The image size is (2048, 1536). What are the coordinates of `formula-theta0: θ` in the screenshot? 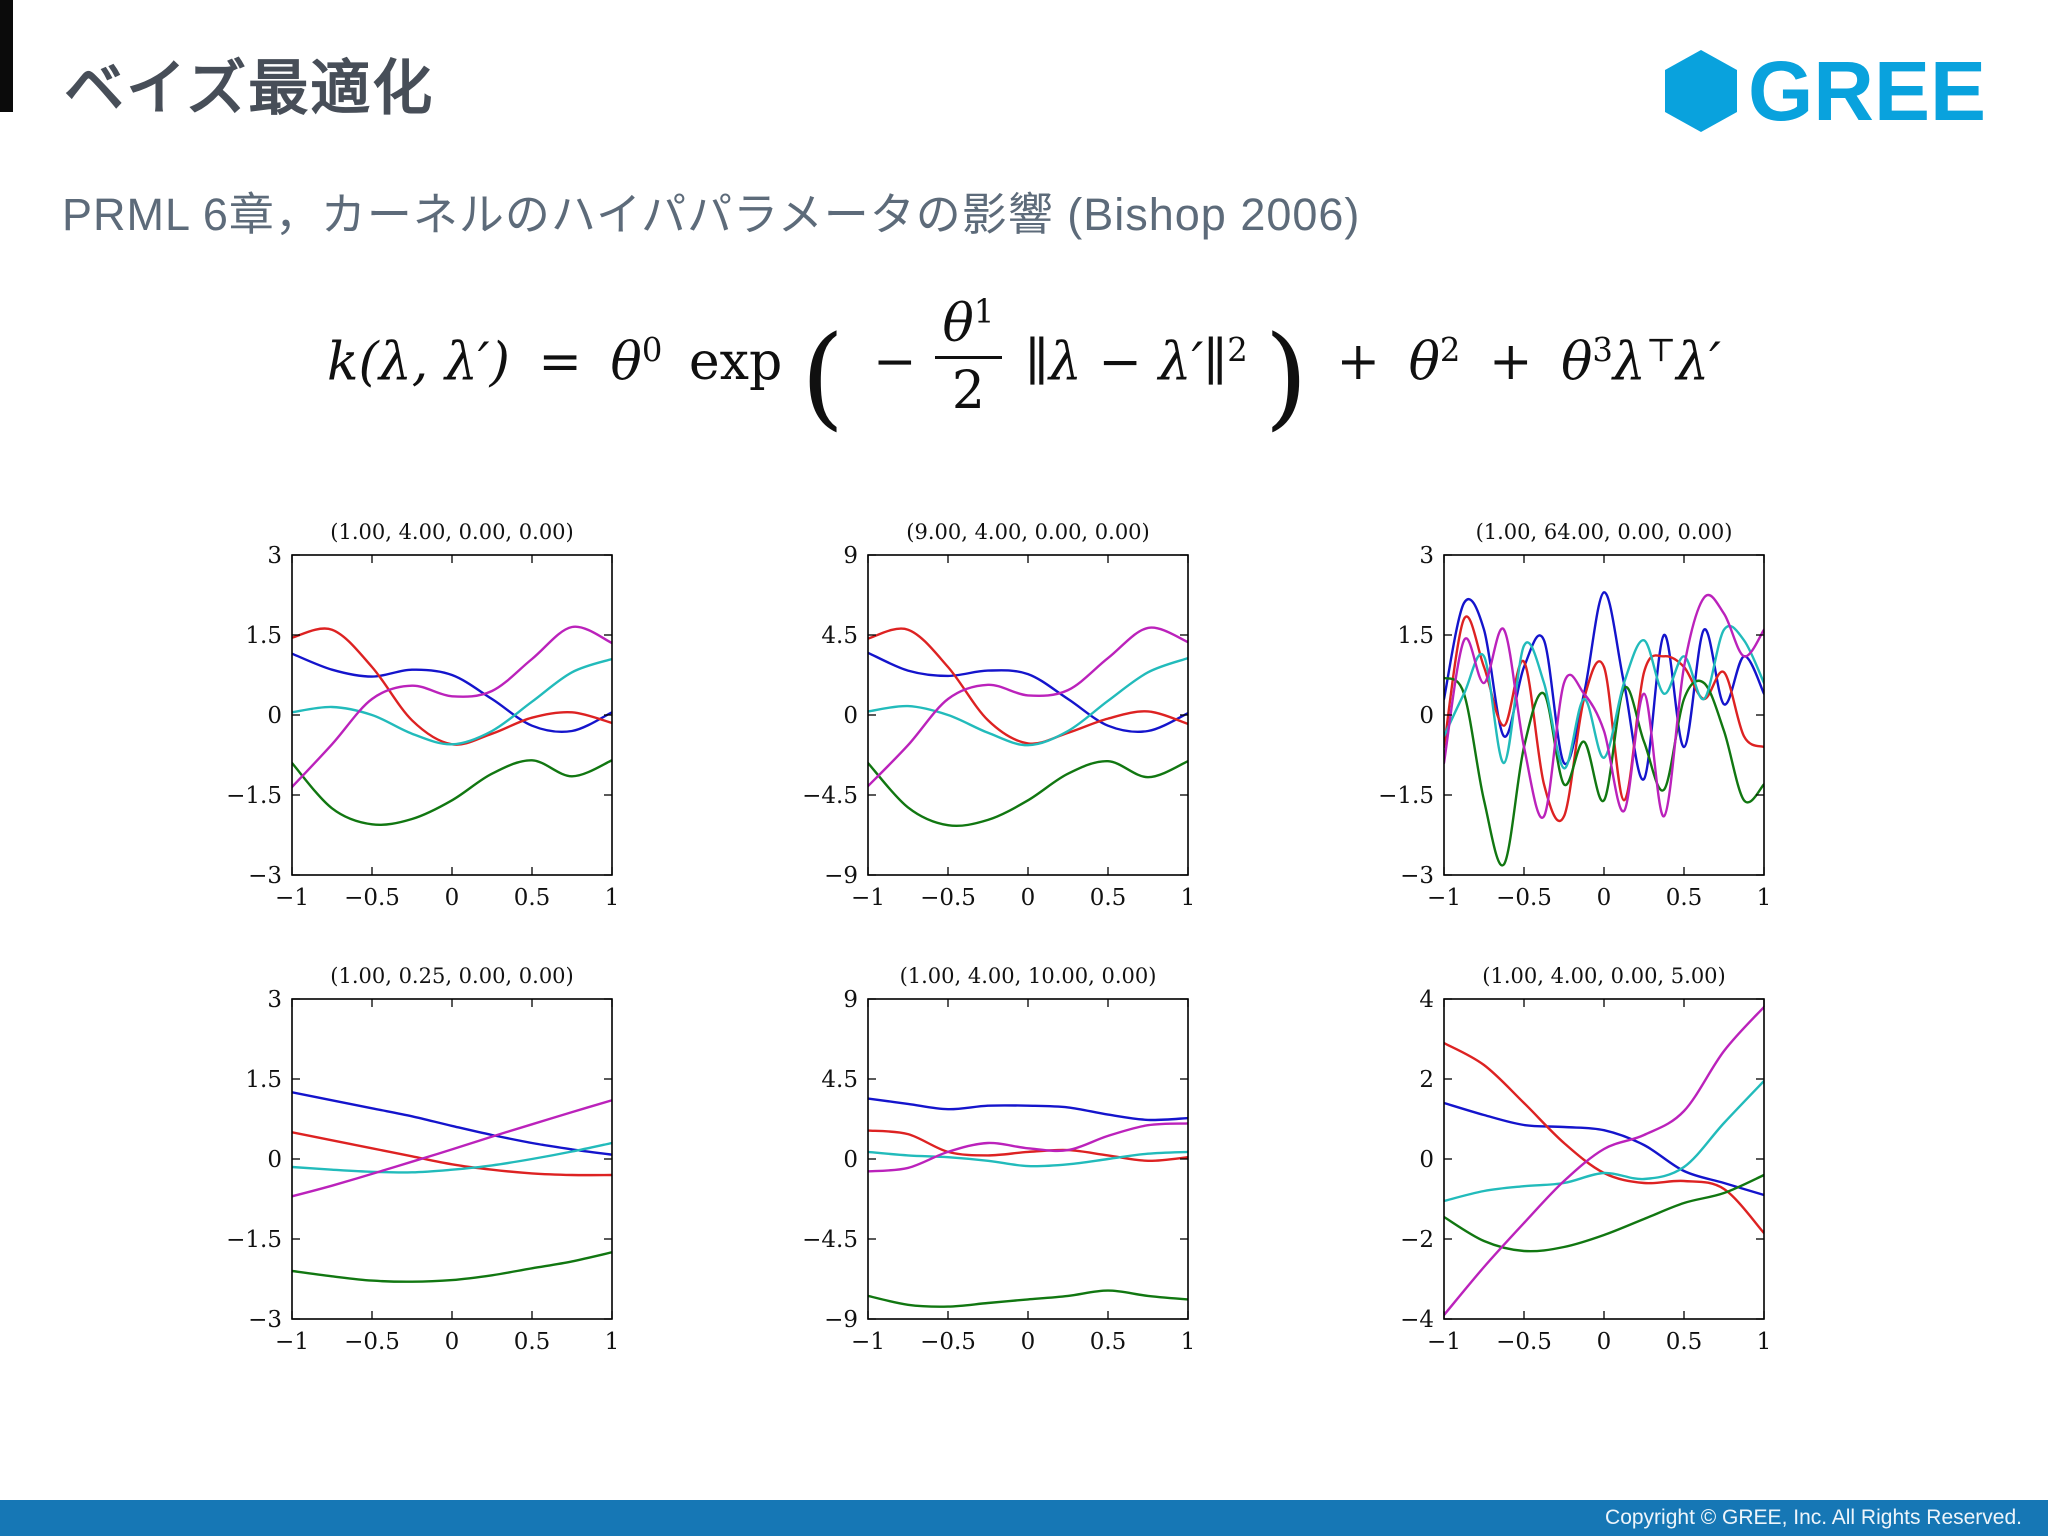 It's located at (626, 362).